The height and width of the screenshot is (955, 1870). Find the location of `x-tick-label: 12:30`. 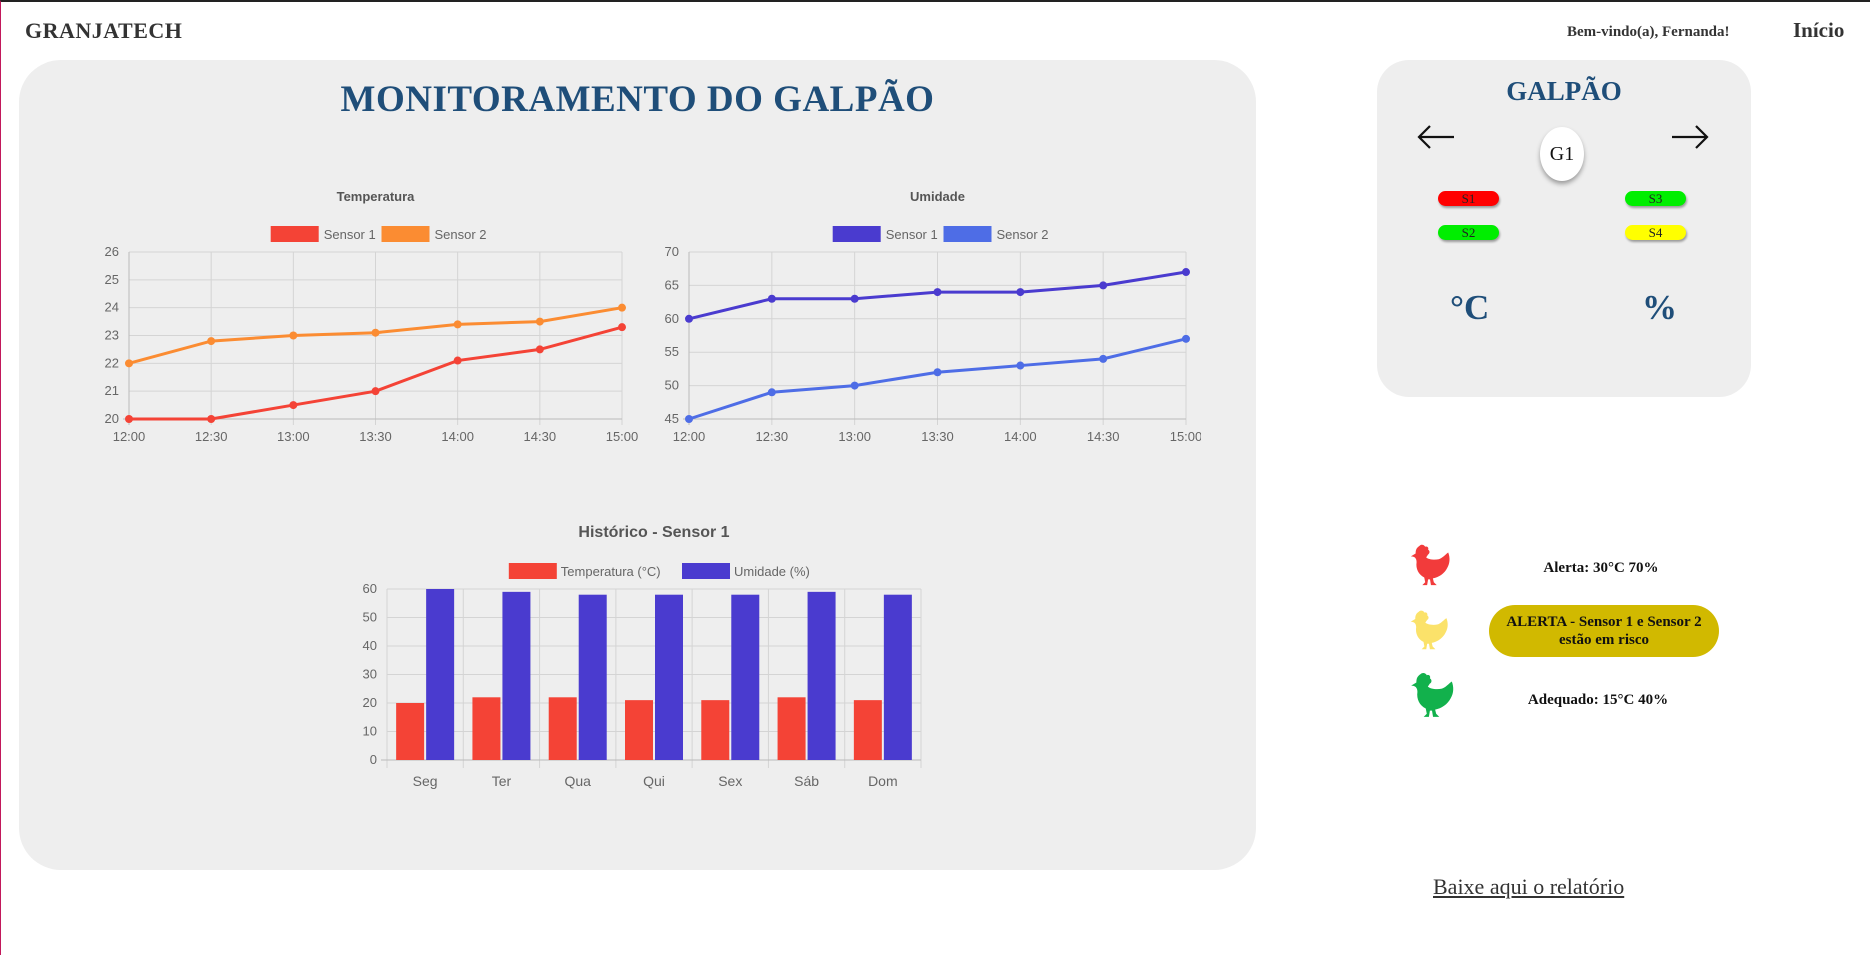

x-tick-label: 12:30 is located at coordinates (211, 436).